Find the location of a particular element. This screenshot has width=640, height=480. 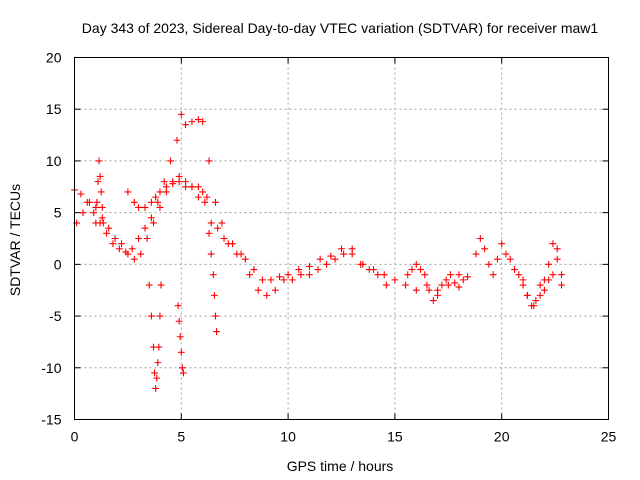

y-tick-label: 20 is located at coordinates (54, 58).